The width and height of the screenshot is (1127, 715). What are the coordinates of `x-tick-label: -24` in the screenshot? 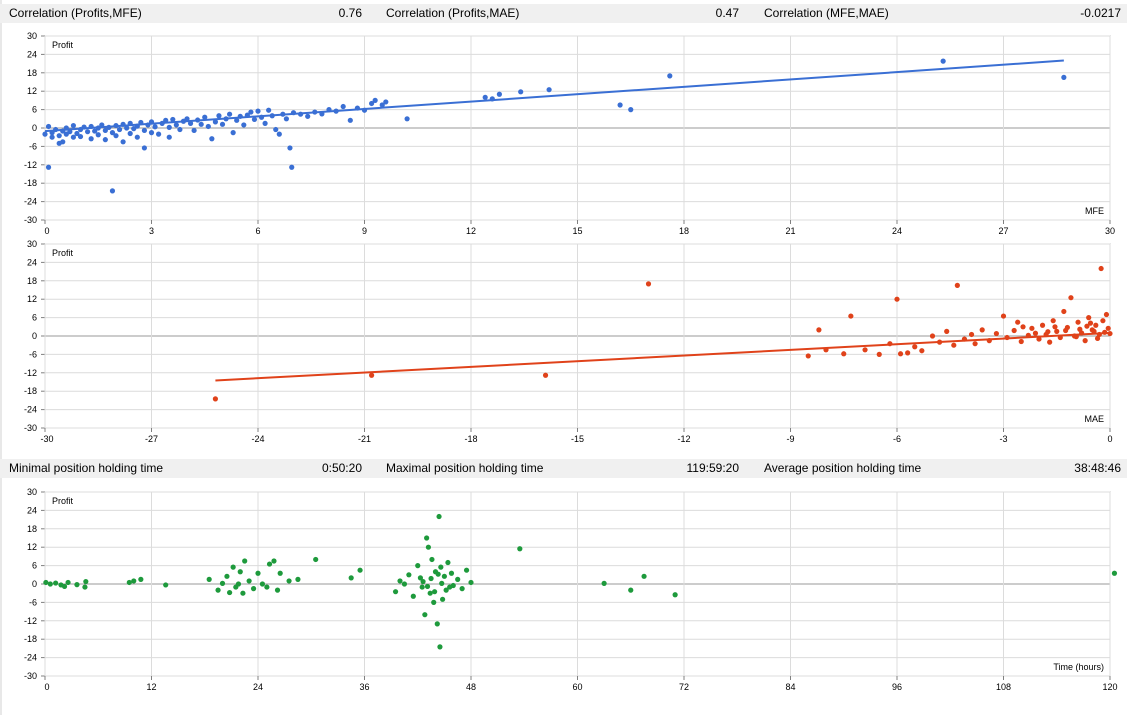 It's located at (257, 439).